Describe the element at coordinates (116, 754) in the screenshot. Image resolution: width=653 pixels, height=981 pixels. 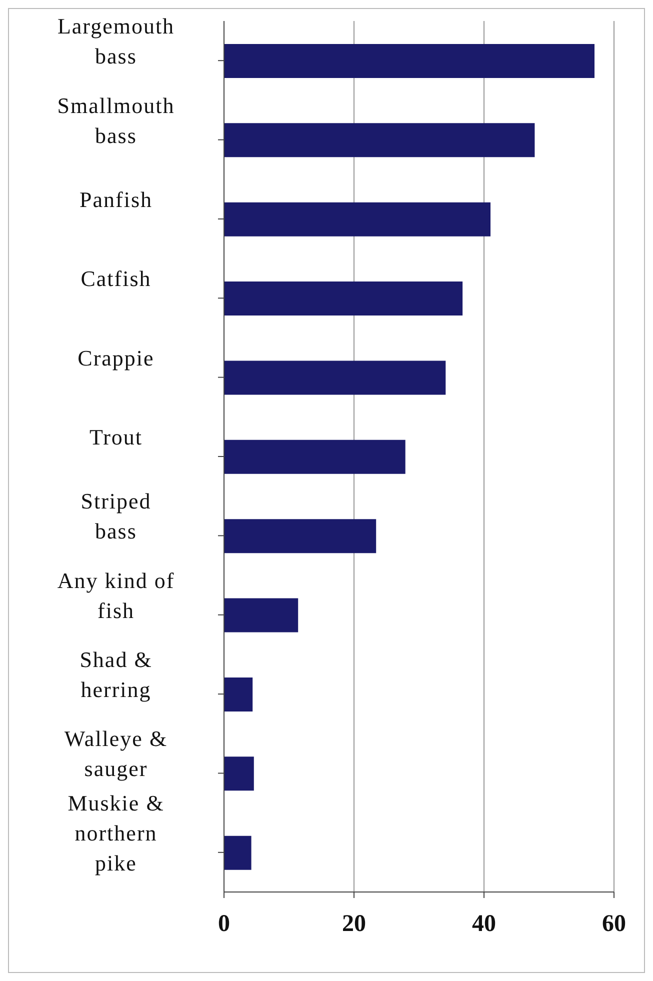
I see `y-tick-label: Walleye & sauger` at that location.